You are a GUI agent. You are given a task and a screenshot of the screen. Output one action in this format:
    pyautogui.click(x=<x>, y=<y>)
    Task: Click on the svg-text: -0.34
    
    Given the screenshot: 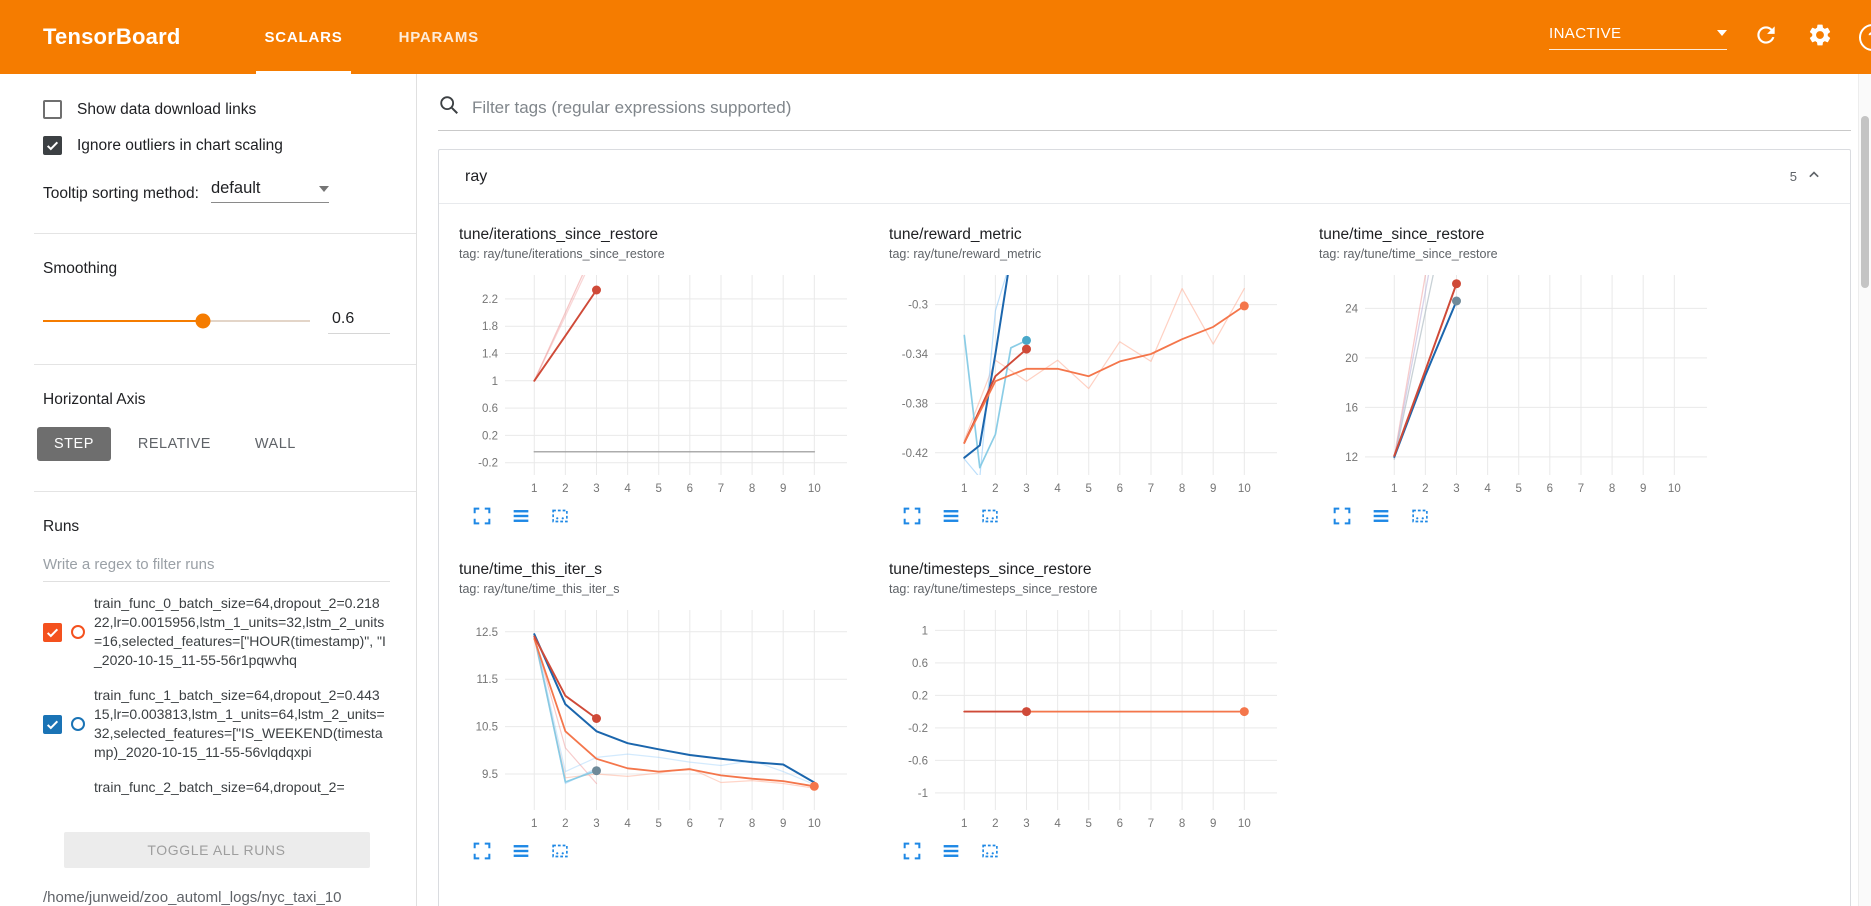 What is the action you would take?
    pyautogui.click(x=915, y=355)
    